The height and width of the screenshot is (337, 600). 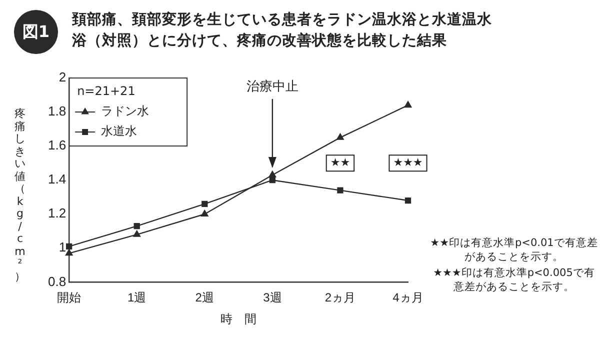 What do you see at coordinates (408, 162) in the screenshot?
I see `annotation: ★★★` at bounding box center [408, 162].